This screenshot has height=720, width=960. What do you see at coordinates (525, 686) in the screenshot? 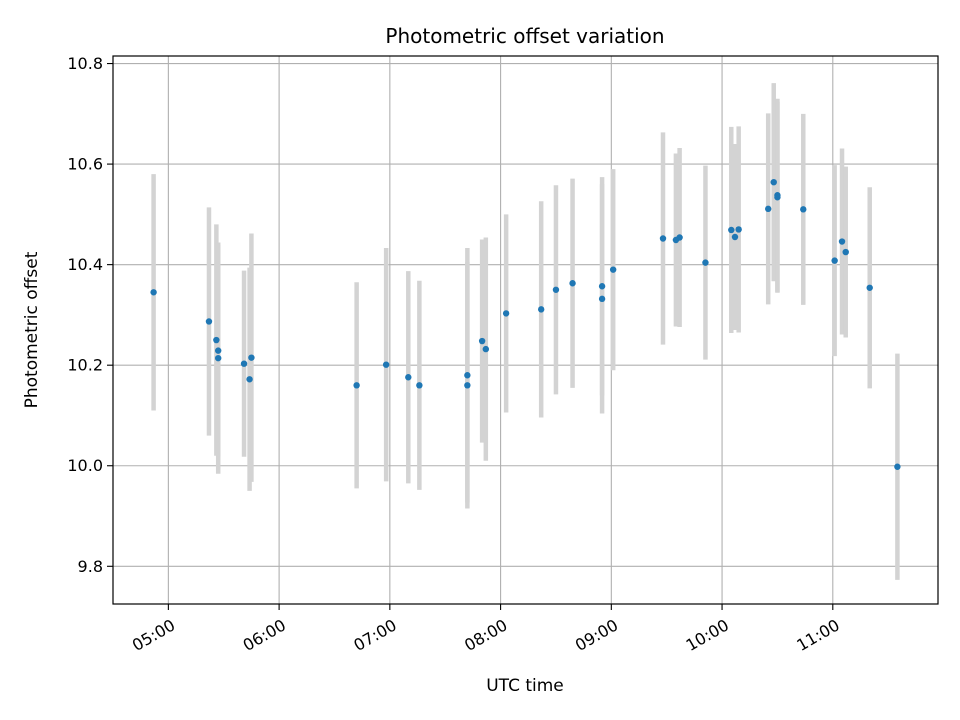
I see `x-axis-label: UTC time` at bounding box center [525, 686].